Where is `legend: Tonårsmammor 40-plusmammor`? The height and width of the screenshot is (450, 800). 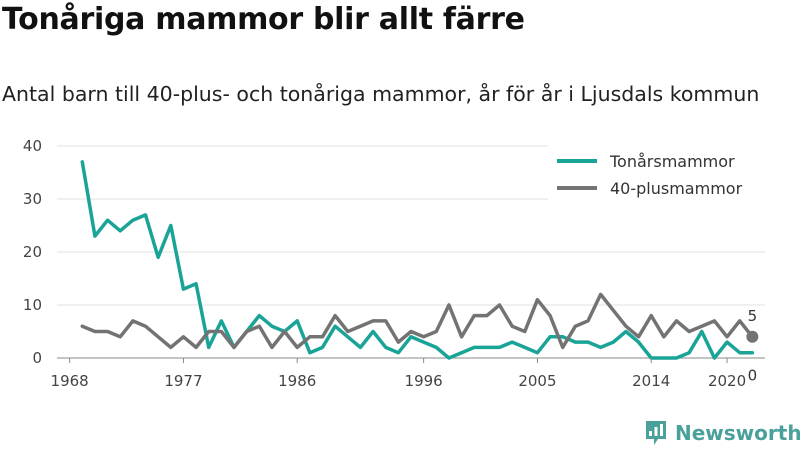 legend: Tonårsmammor 40-plusmammor is located at coordinates (658, 169).